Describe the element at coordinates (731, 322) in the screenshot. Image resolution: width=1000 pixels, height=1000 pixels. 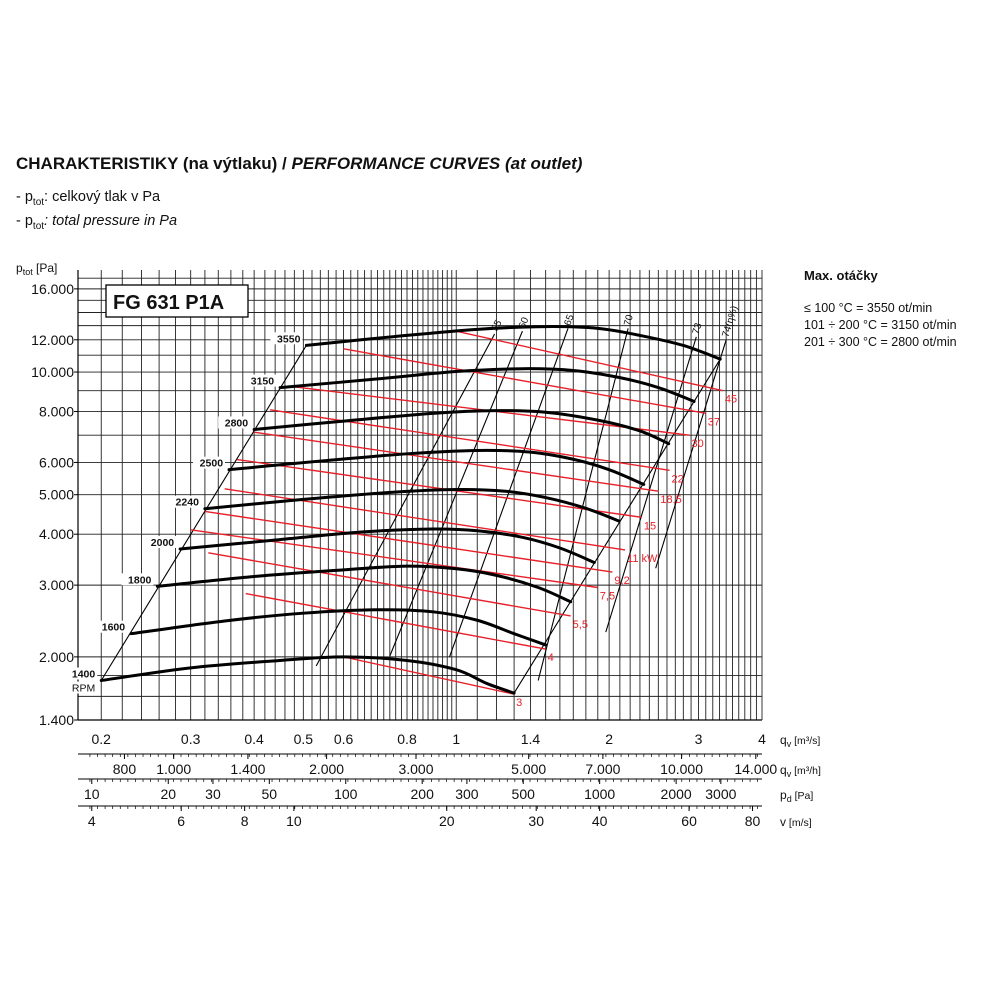
I see `efficiency-label: 74(η%)` at that location.